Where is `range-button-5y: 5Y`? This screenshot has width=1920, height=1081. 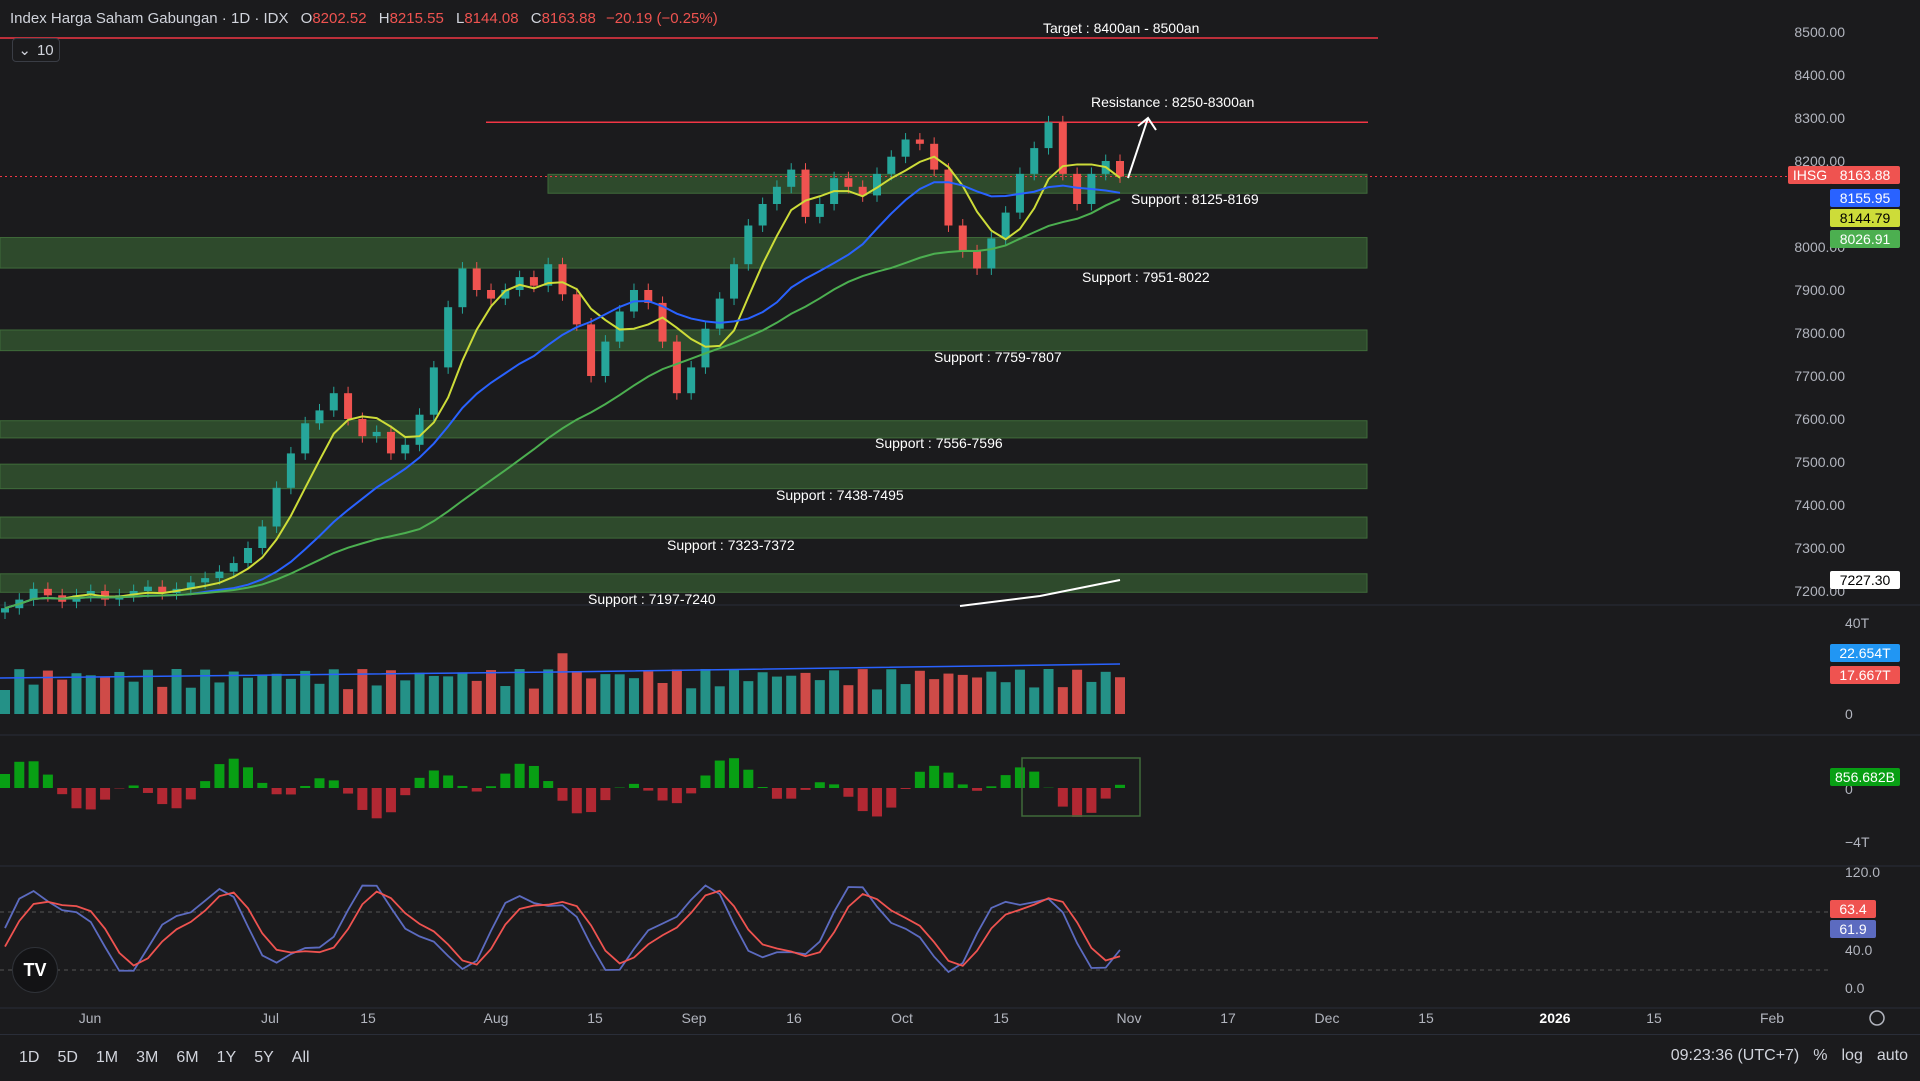 range-button-5y: 5Y is located at coordinates (264, 1058).